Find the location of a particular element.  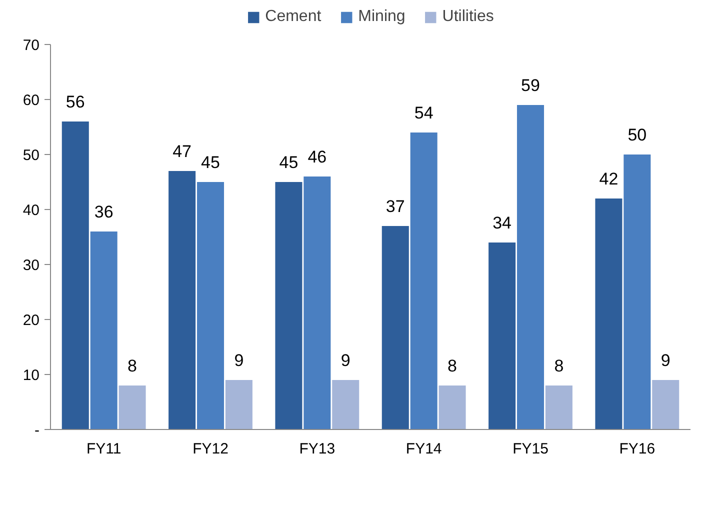

y-tick-label: 40 is located at coordinates (31, 210).